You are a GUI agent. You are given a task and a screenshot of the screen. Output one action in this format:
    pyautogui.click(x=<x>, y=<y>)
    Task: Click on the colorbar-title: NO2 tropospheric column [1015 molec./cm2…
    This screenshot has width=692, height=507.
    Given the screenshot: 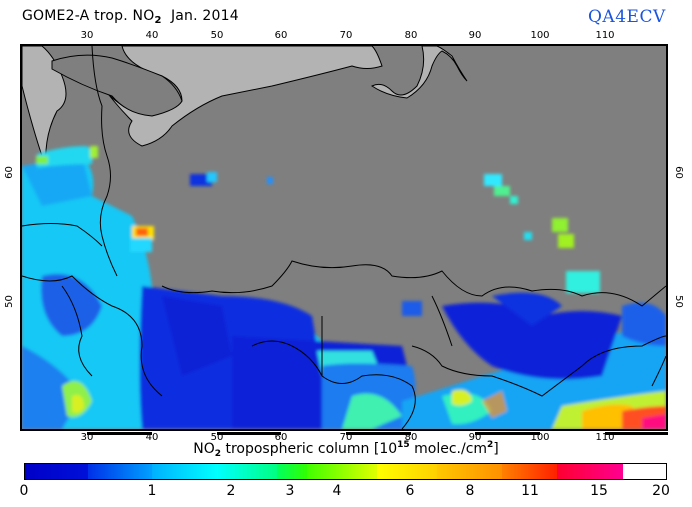 What is the action you would take?
    pyautogui.click(x=346, y=449)
    